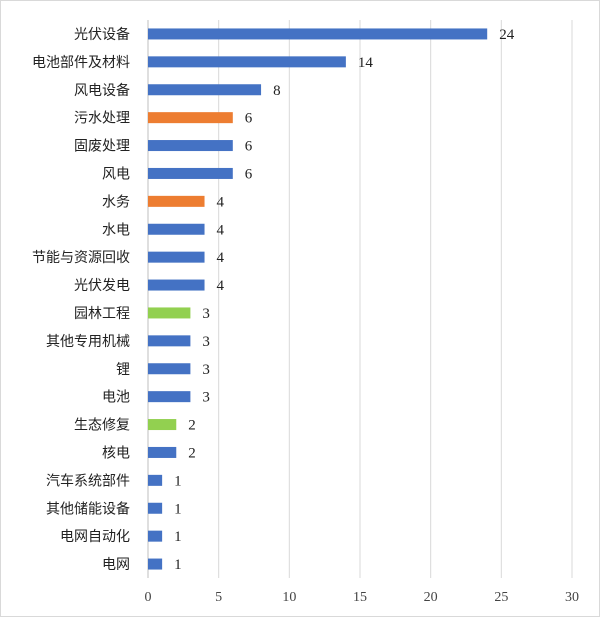 The image size is (600, 617). Describe the element at coordinates (507, 35) in the screenshot. I see `value-label: 24` at that location.